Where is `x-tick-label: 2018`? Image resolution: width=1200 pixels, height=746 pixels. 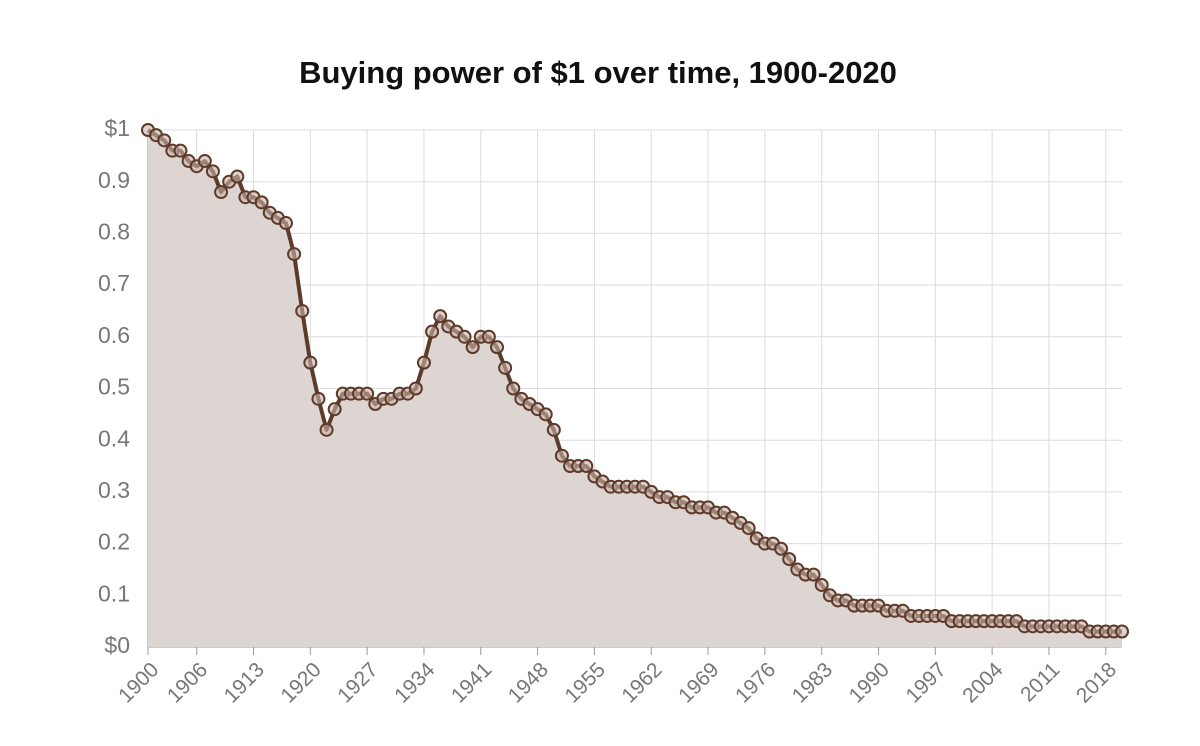 x-tick-label: 2018 is located at coordinates (1096, 682).